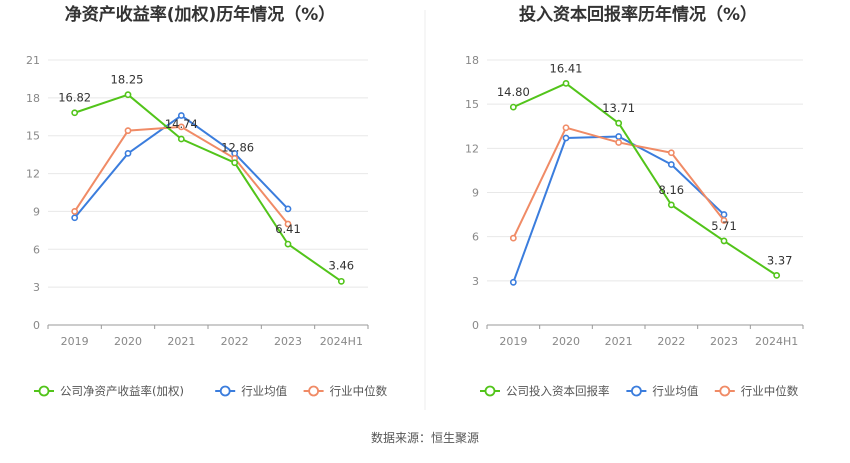  I want to click on data-label: 16.41, so click(566, 68).